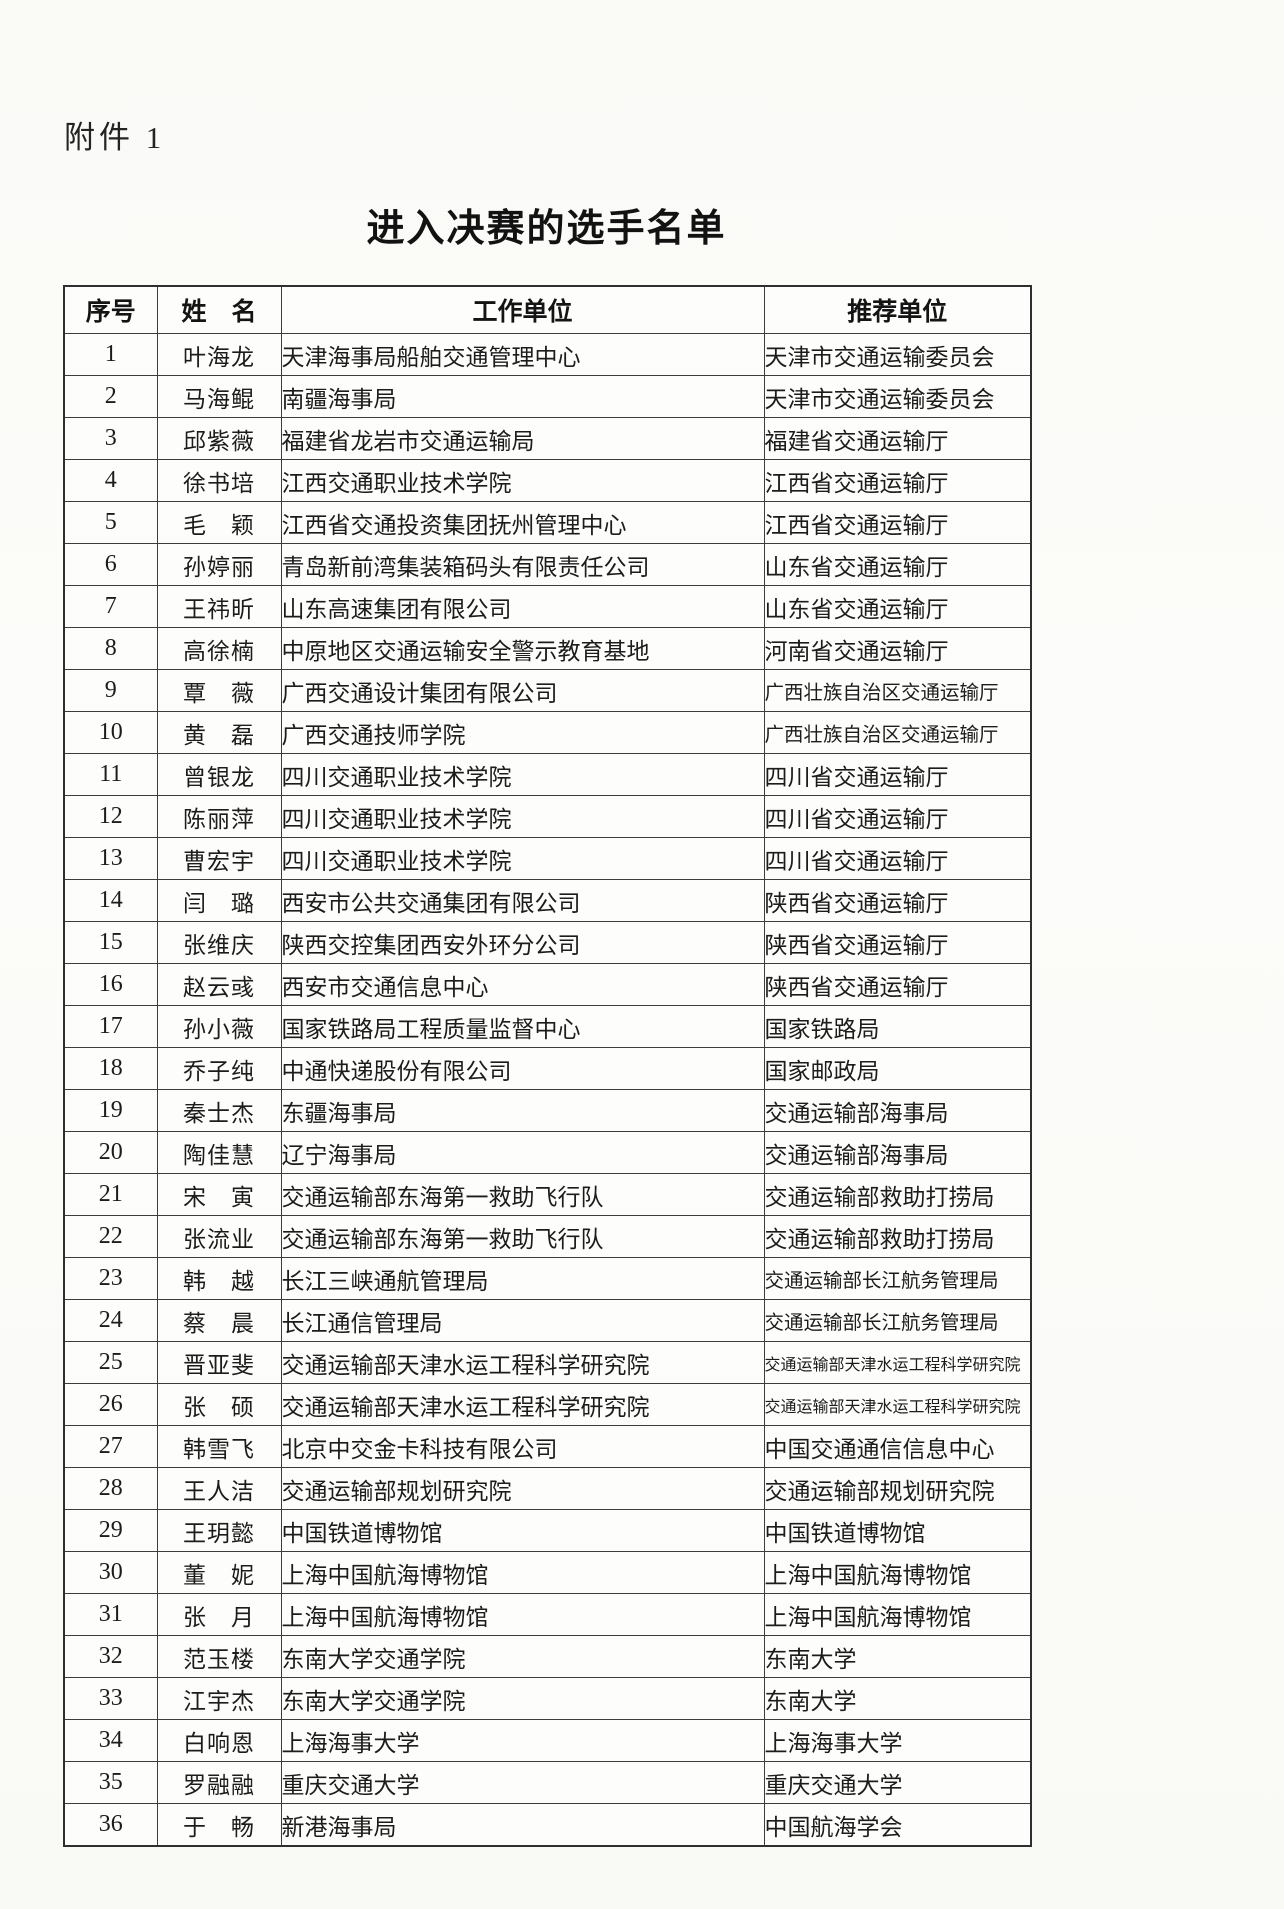 The width and height of the screenshot is (1284, 1909). What do you see at coordinates (522, 1362) in the screenshot?
I see `cell-work-unit: 交通运输部天津水运工程科学研究院` at bounding box center [522, 1362].